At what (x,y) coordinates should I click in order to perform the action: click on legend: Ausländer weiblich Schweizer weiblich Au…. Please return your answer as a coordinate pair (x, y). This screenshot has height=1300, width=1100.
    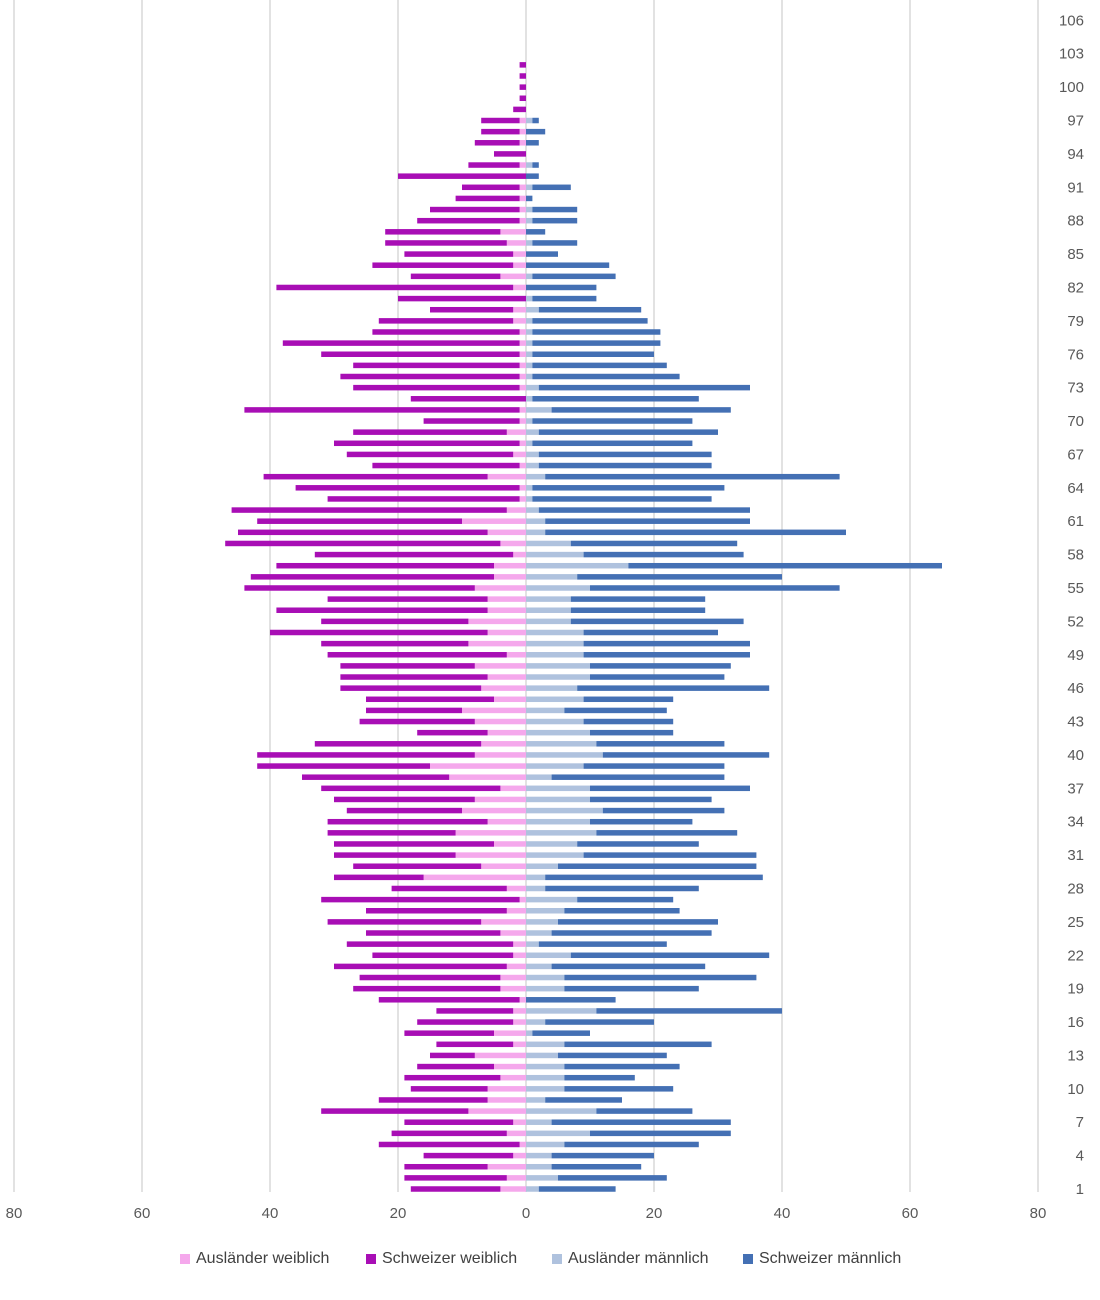
    Looking at the image, I should click on (550, 1259).